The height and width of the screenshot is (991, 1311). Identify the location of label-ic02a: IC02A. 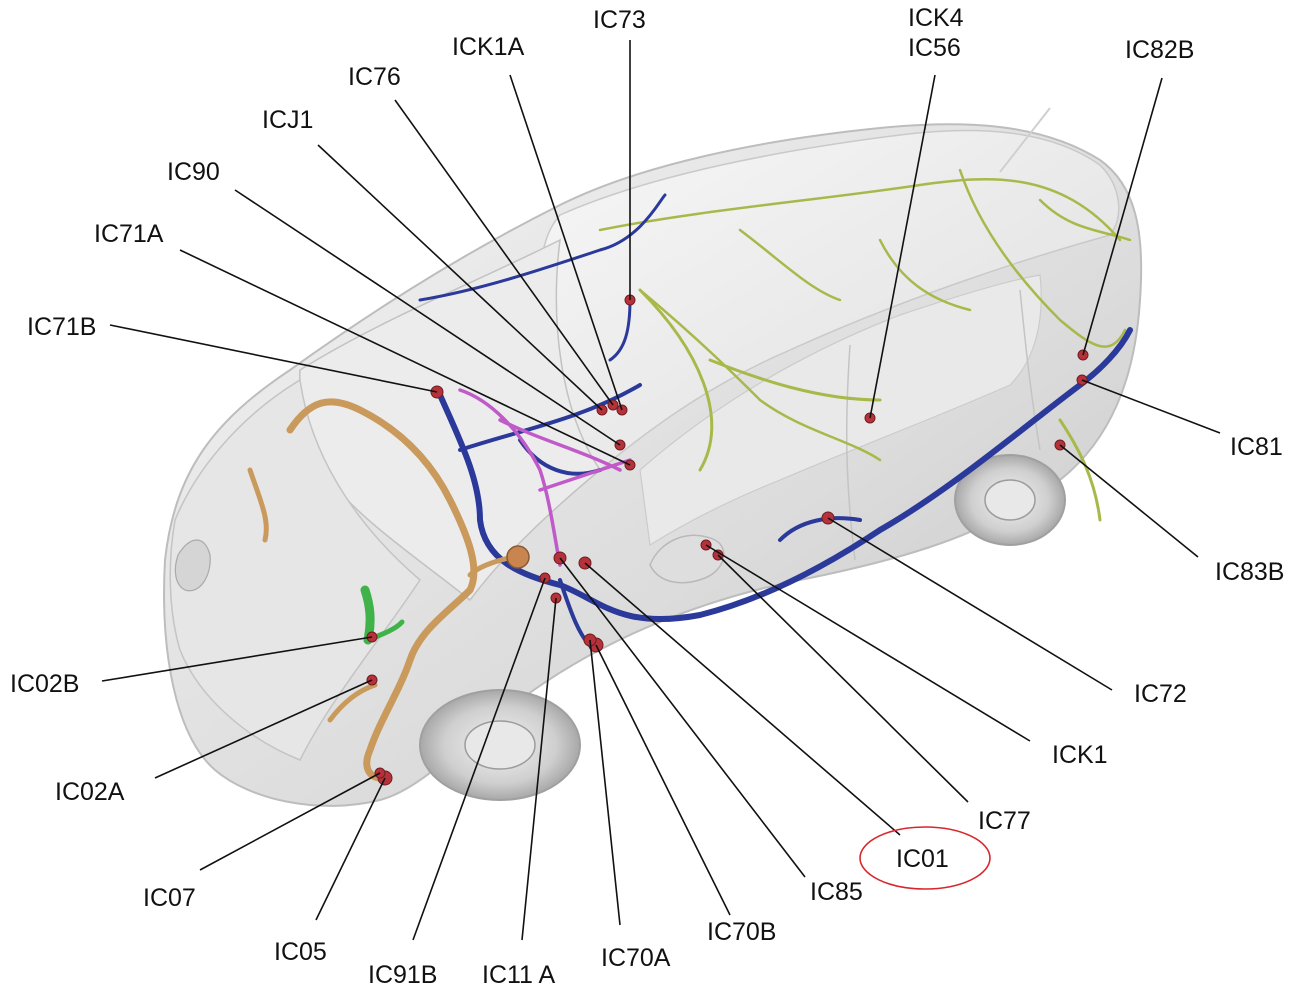
(90, 792).